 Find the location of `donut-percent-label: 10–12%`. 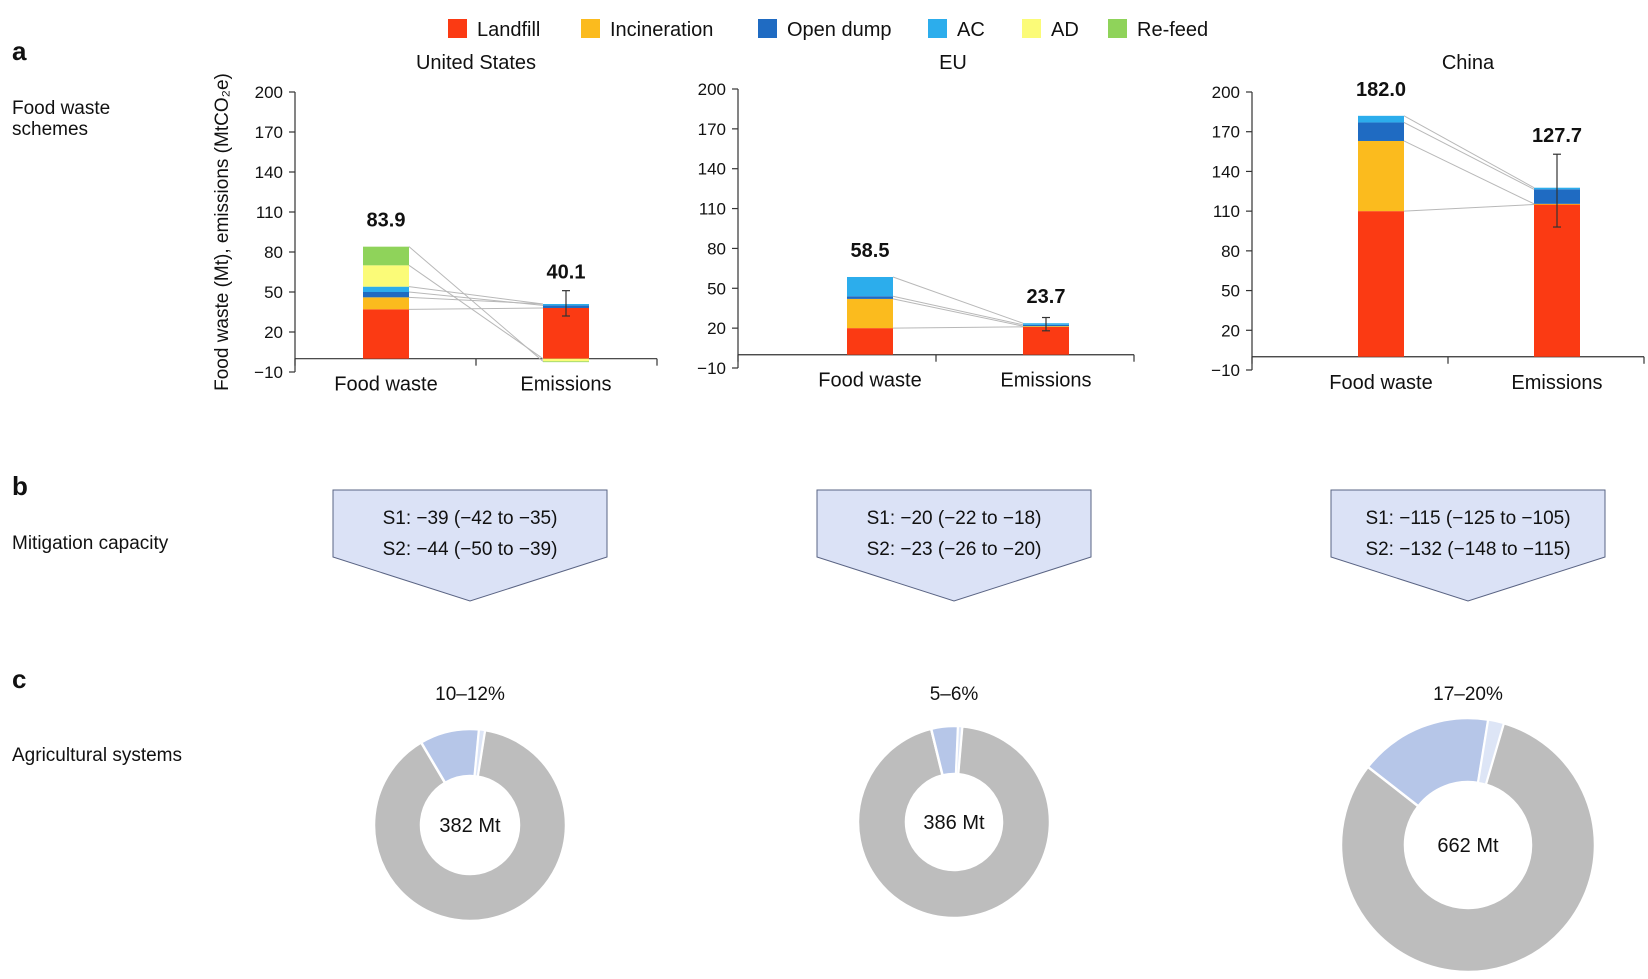

donut-percent-label: 10–12% is located at coordinates (470, 694).